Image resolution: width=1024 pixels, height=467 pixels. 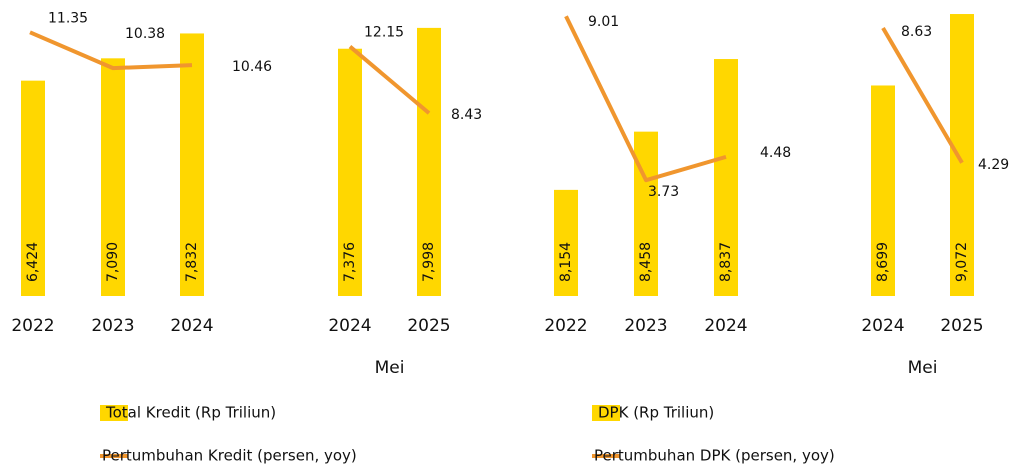 I want to click on bar-value-label: 8,154, so click(x=566, y=262).